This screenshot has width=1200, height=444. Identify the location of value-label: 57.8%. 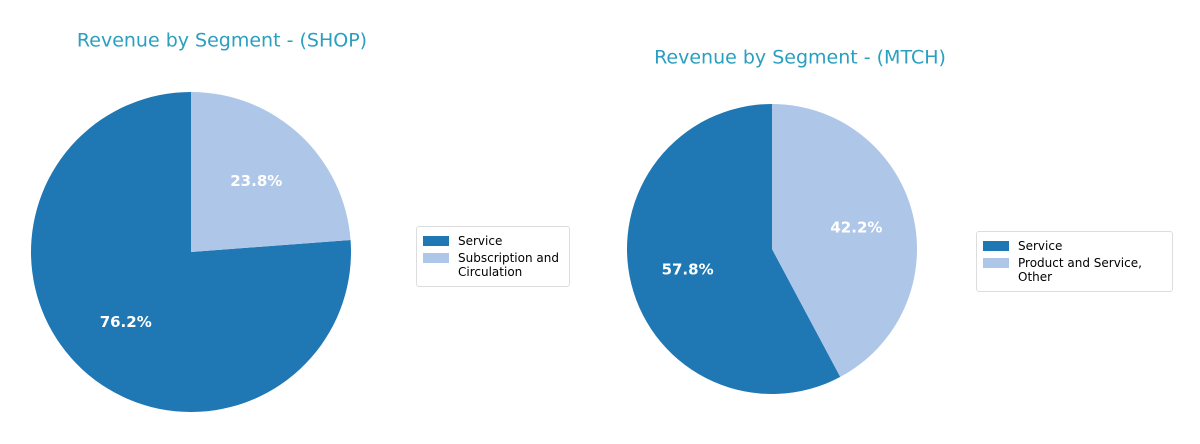
(688, 270).